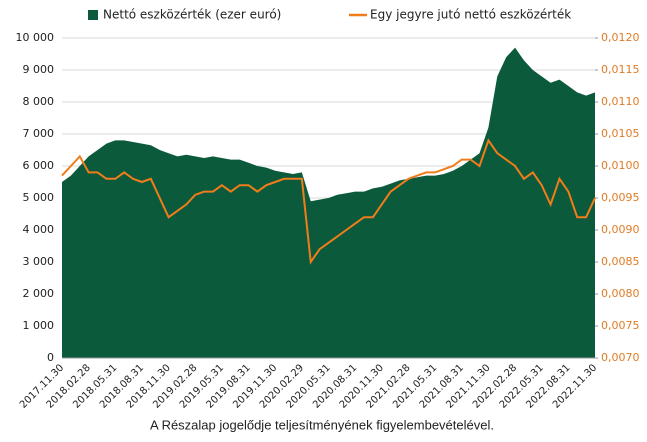 This screenshot has width=647, height=442. Describe the element at coordinates (620, 69) in the screenshot. I see `y2-tick-label: 0,0115` at that location.